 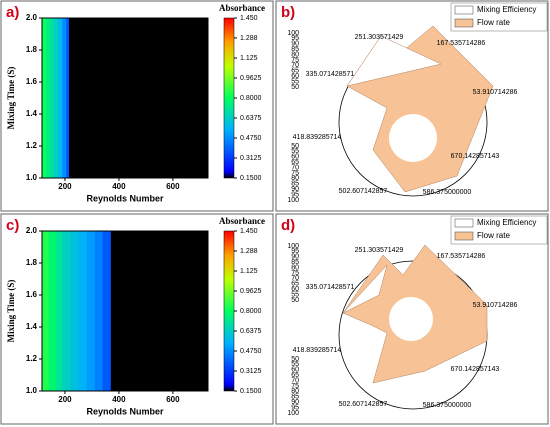 I want to click on efficiency-shape, so click(x=394, y=61).